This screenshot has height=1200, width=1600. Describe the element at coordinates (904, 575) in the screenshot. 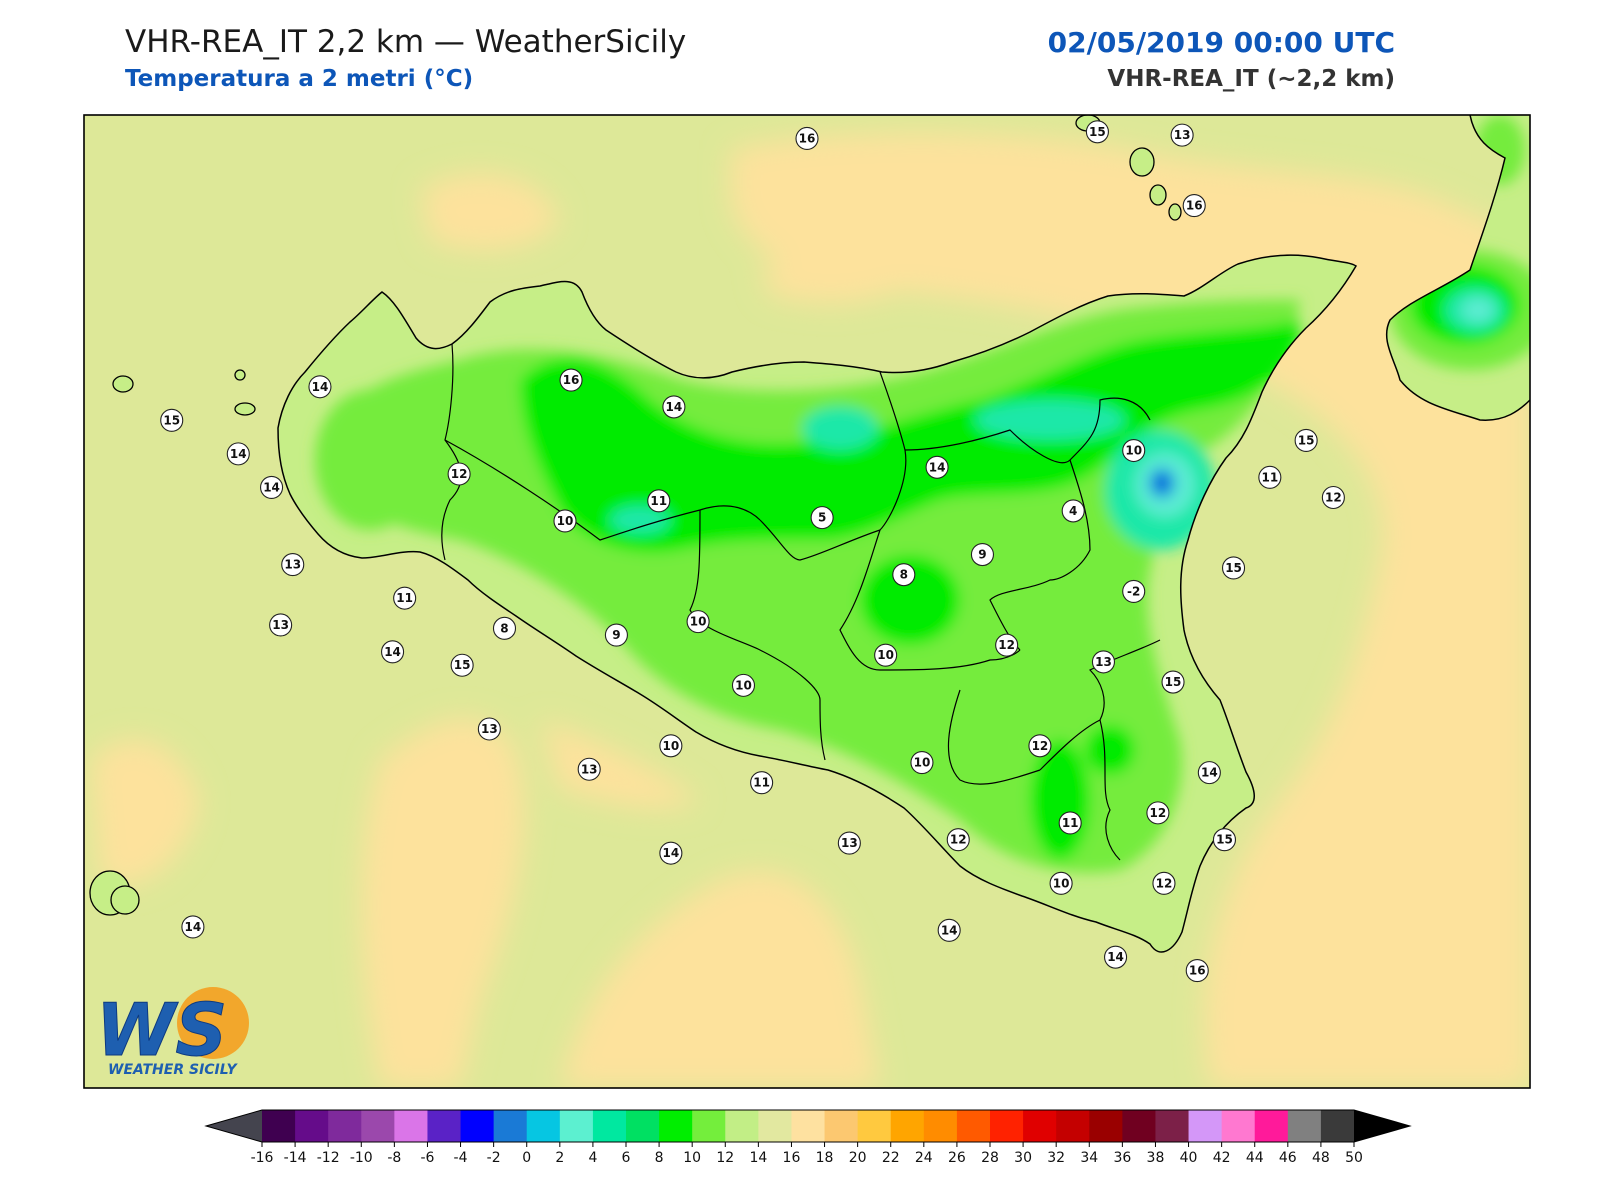

I see `station-marker: 8` at that location.